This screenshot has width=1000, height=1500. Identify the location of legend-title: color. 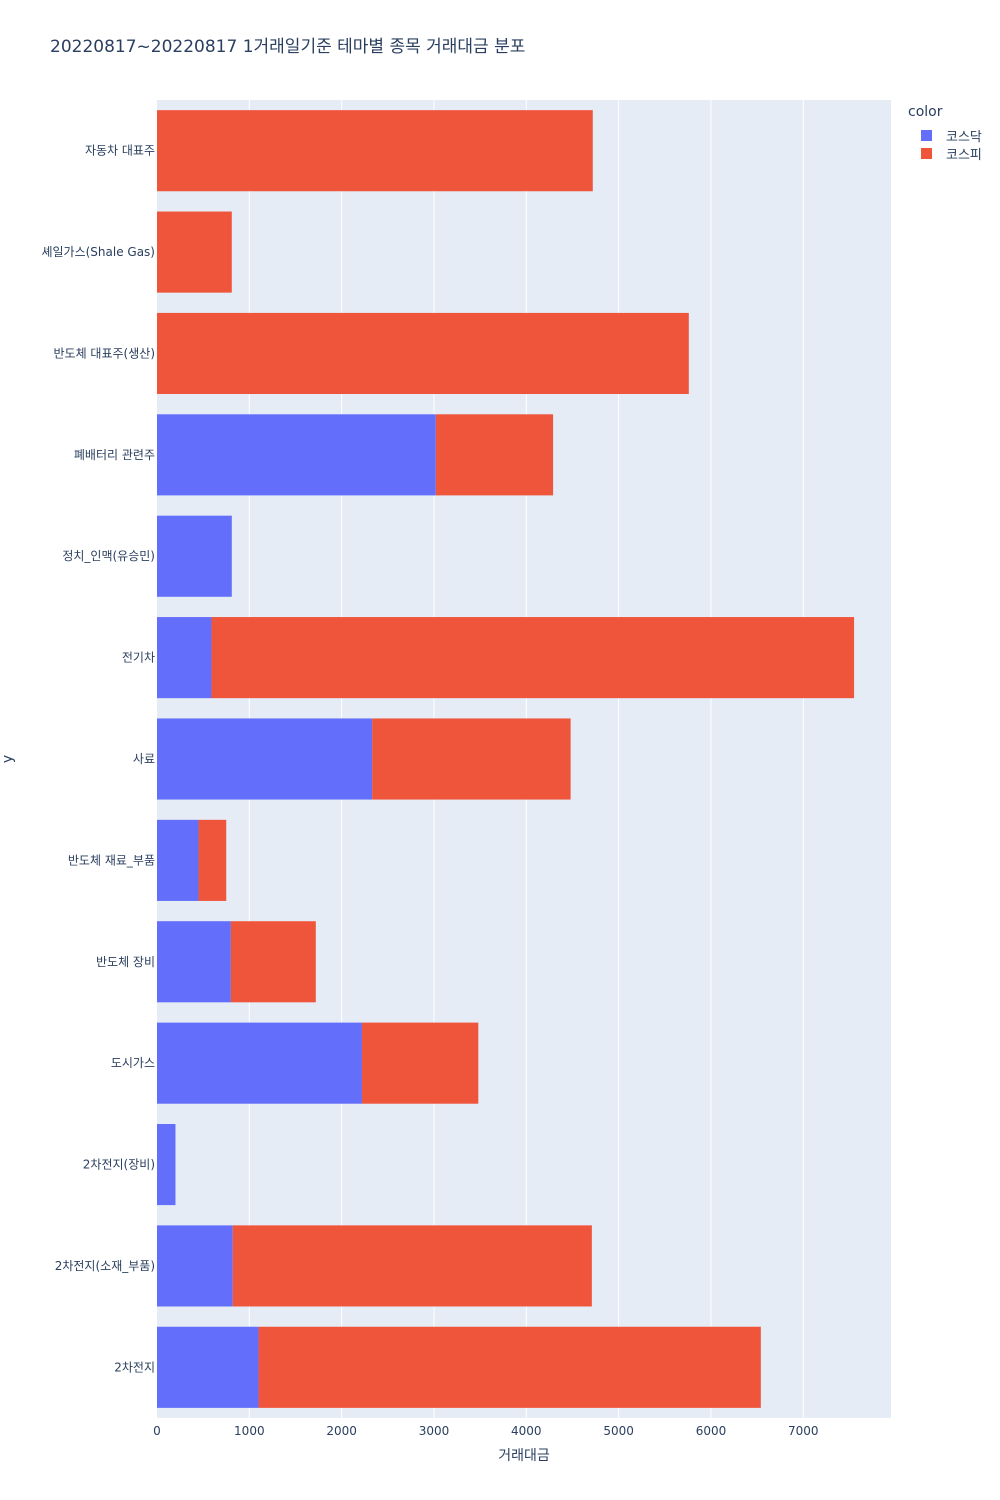
(925, 112).